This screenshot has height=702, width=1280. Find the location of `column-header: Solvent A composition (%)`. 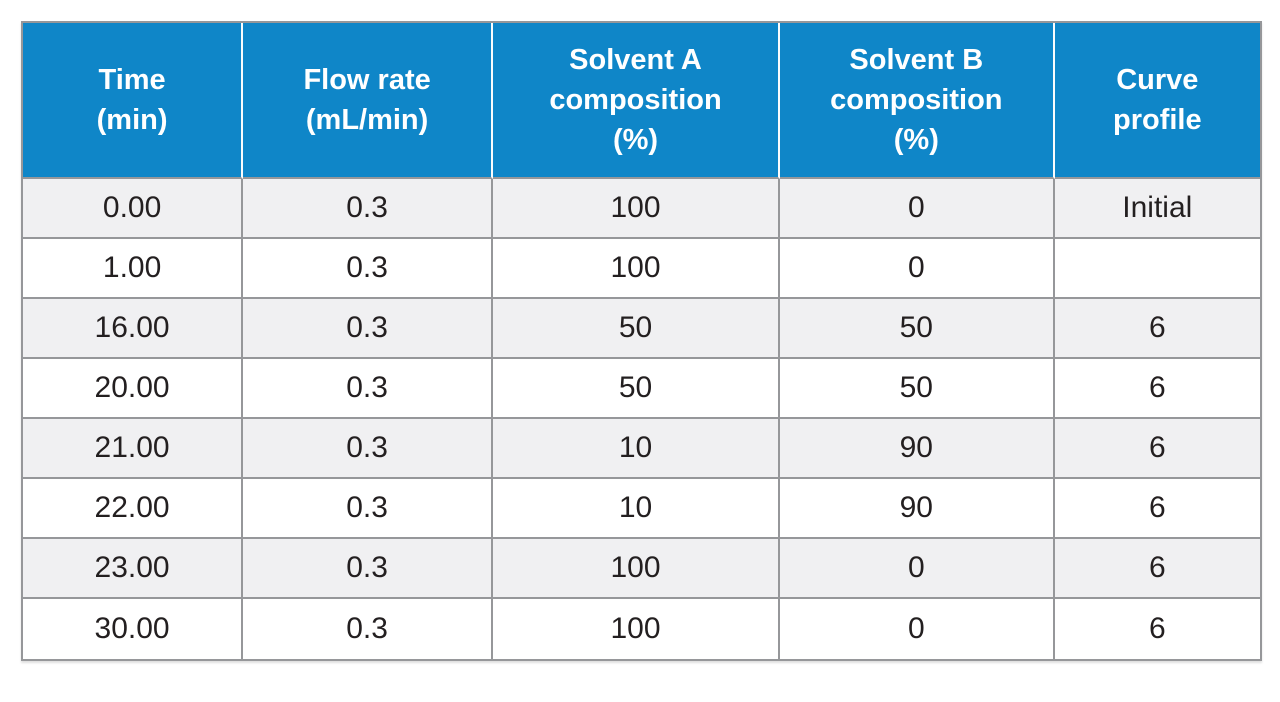

column-header: Solvent A composition (%) is located at coordinates (636, 101).